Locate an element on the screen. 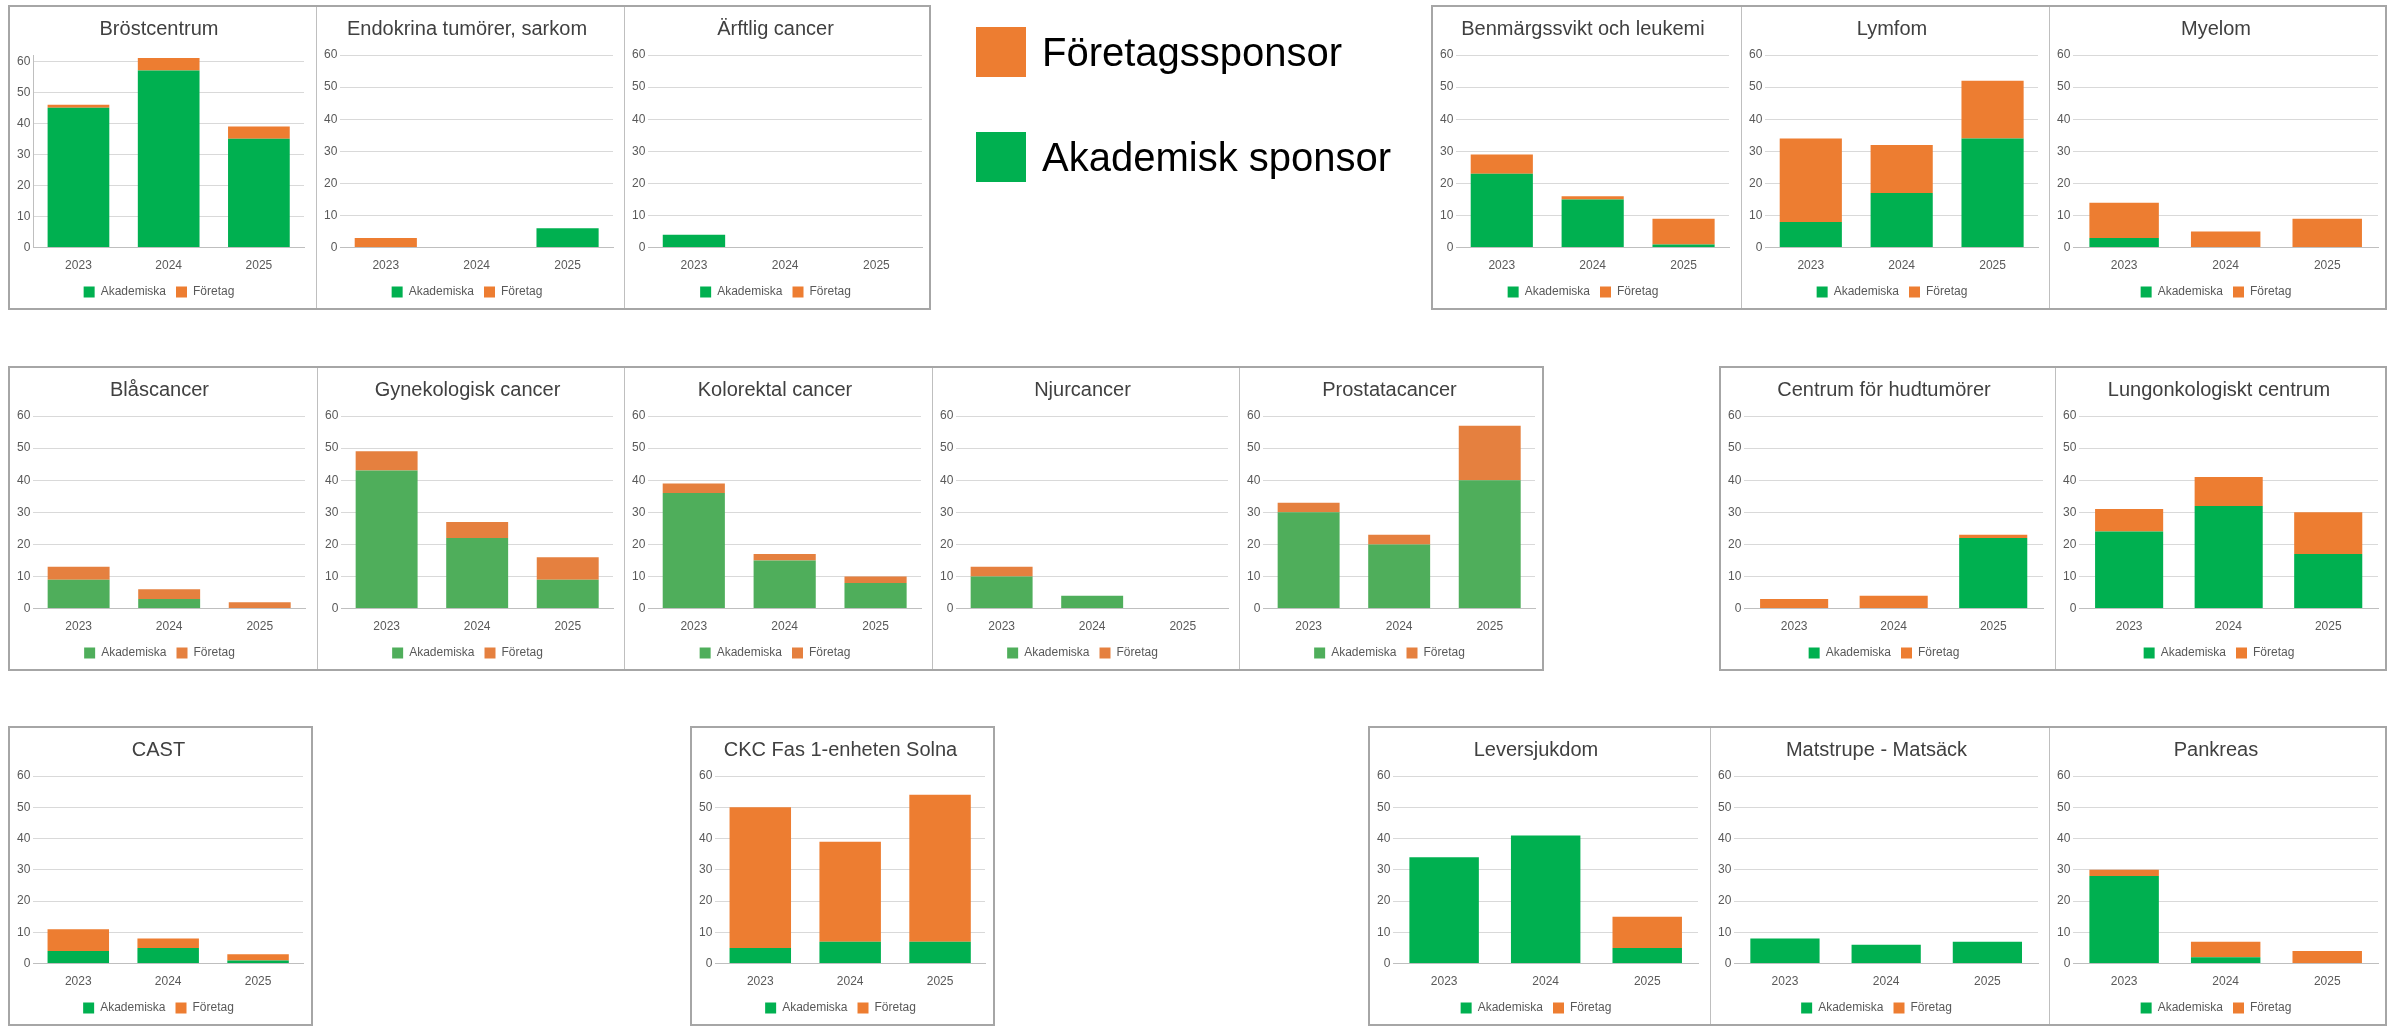  chart-title: Centrum för hudtumörer is located at coordinates (1884, 388).